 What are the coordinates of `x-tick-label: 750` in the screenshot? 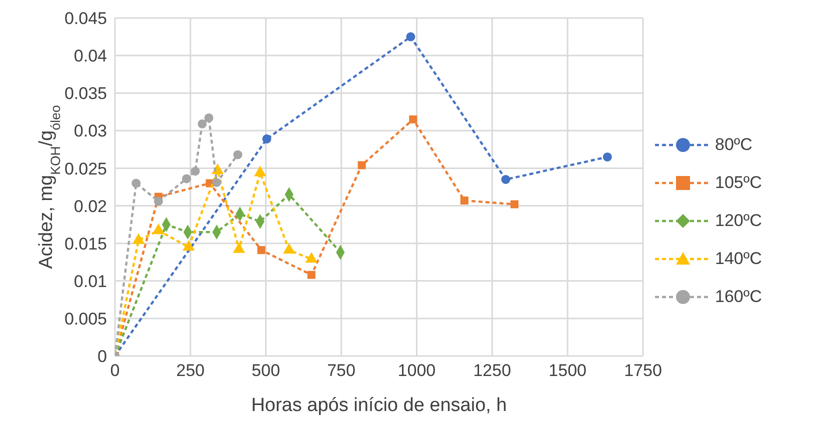 It's located at (341, 370).